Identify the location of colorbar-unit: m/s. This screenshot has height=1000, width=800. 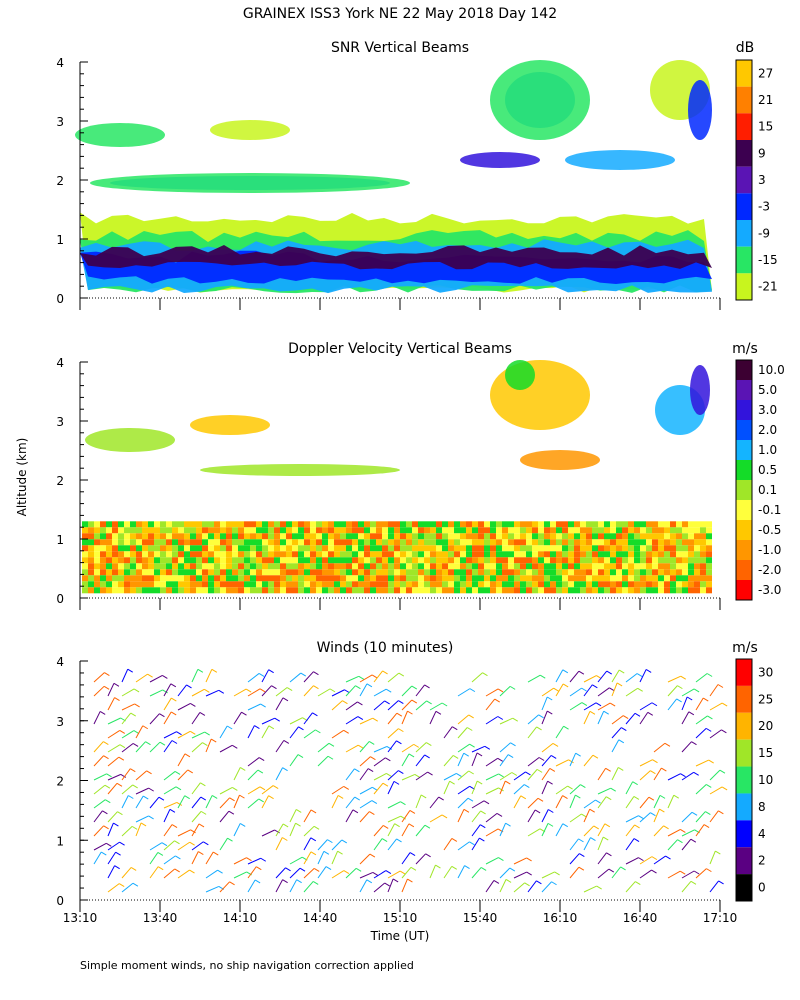
(745, 648).